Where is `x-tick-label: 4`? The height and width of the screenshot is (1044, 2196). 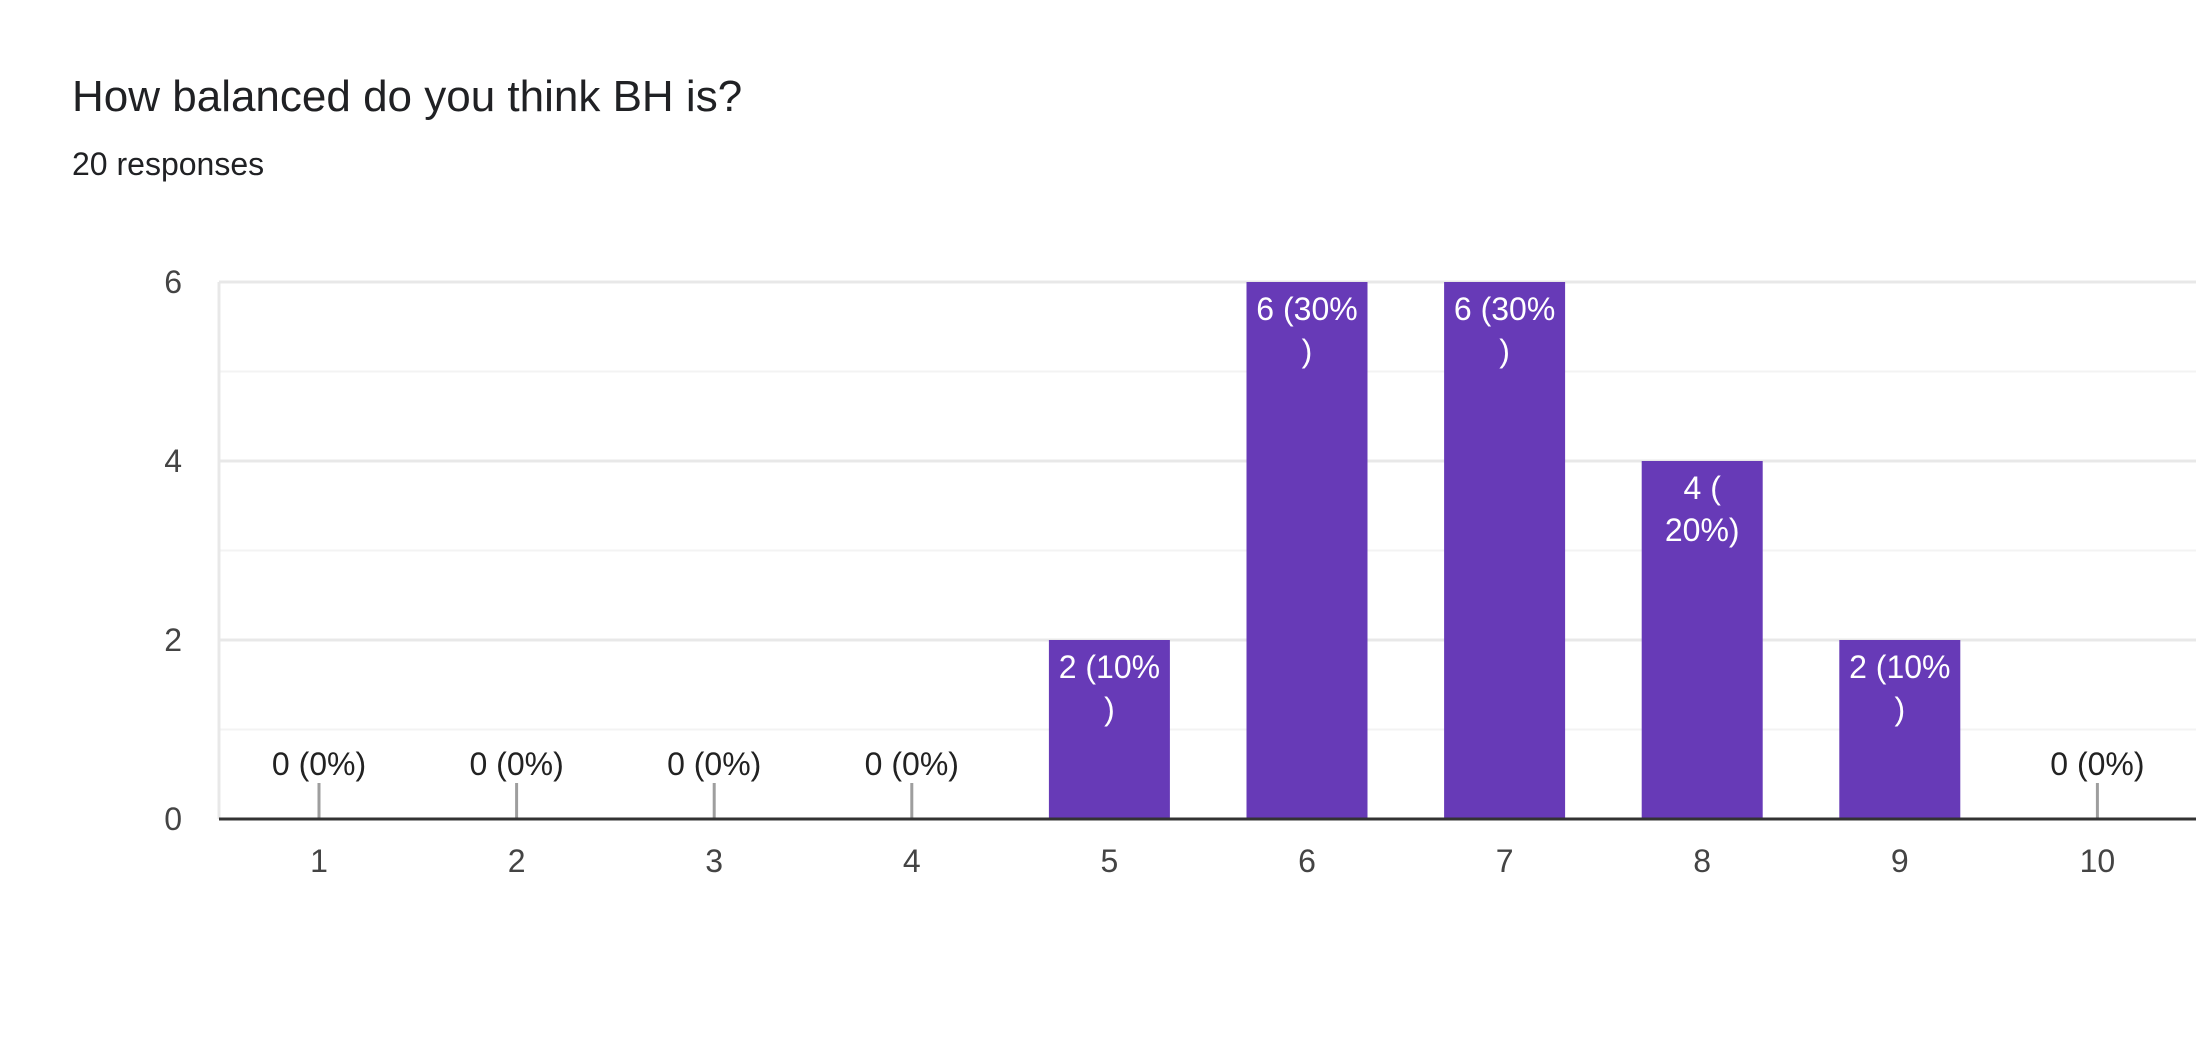
x-tick-label: 4 is located at coordinates (912, 861).